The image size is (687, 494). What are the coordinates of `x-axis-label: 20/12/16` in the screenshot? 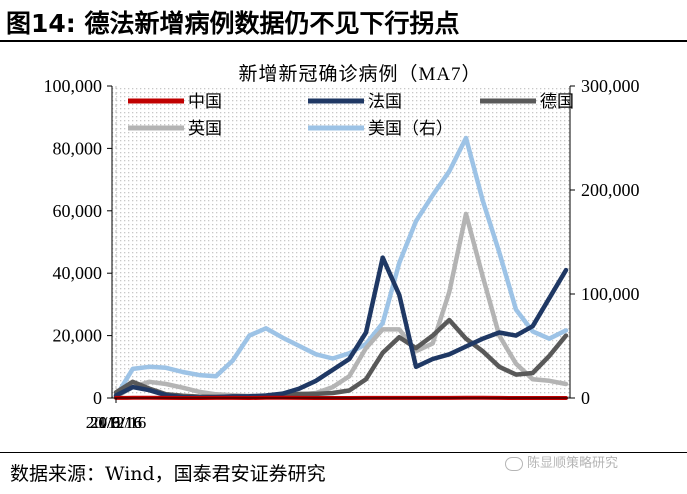 It's located at (116, 422).